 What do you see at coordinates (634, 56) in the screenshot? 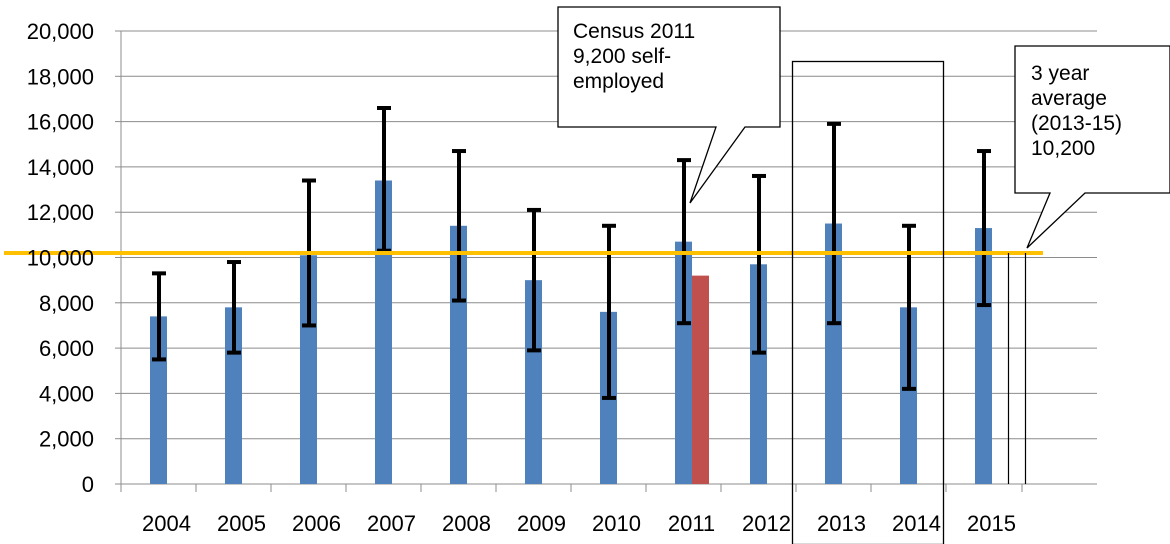
I see `census-callout-text: Census 2011 9,200 self- employed` at bounding box center [634, 56].